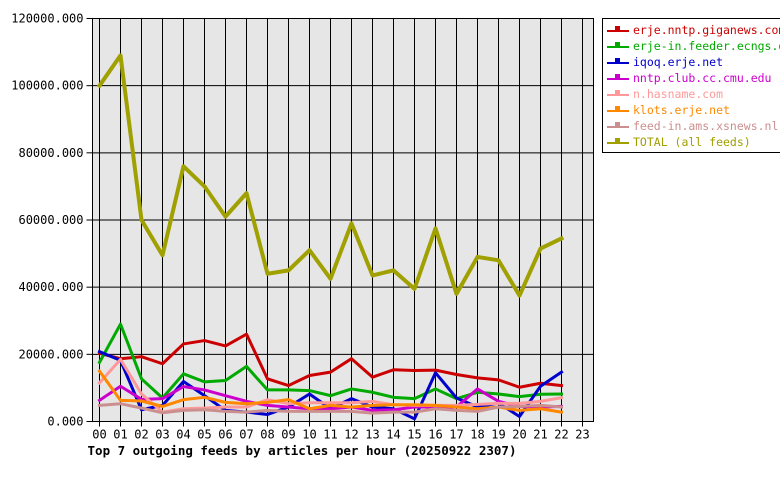 This screenshot has width=780, height=480. Describe the element at coordinates (330, 408) in the screenshot. I see `series-line-feed-in-ams-xsnews-nl` at that location.